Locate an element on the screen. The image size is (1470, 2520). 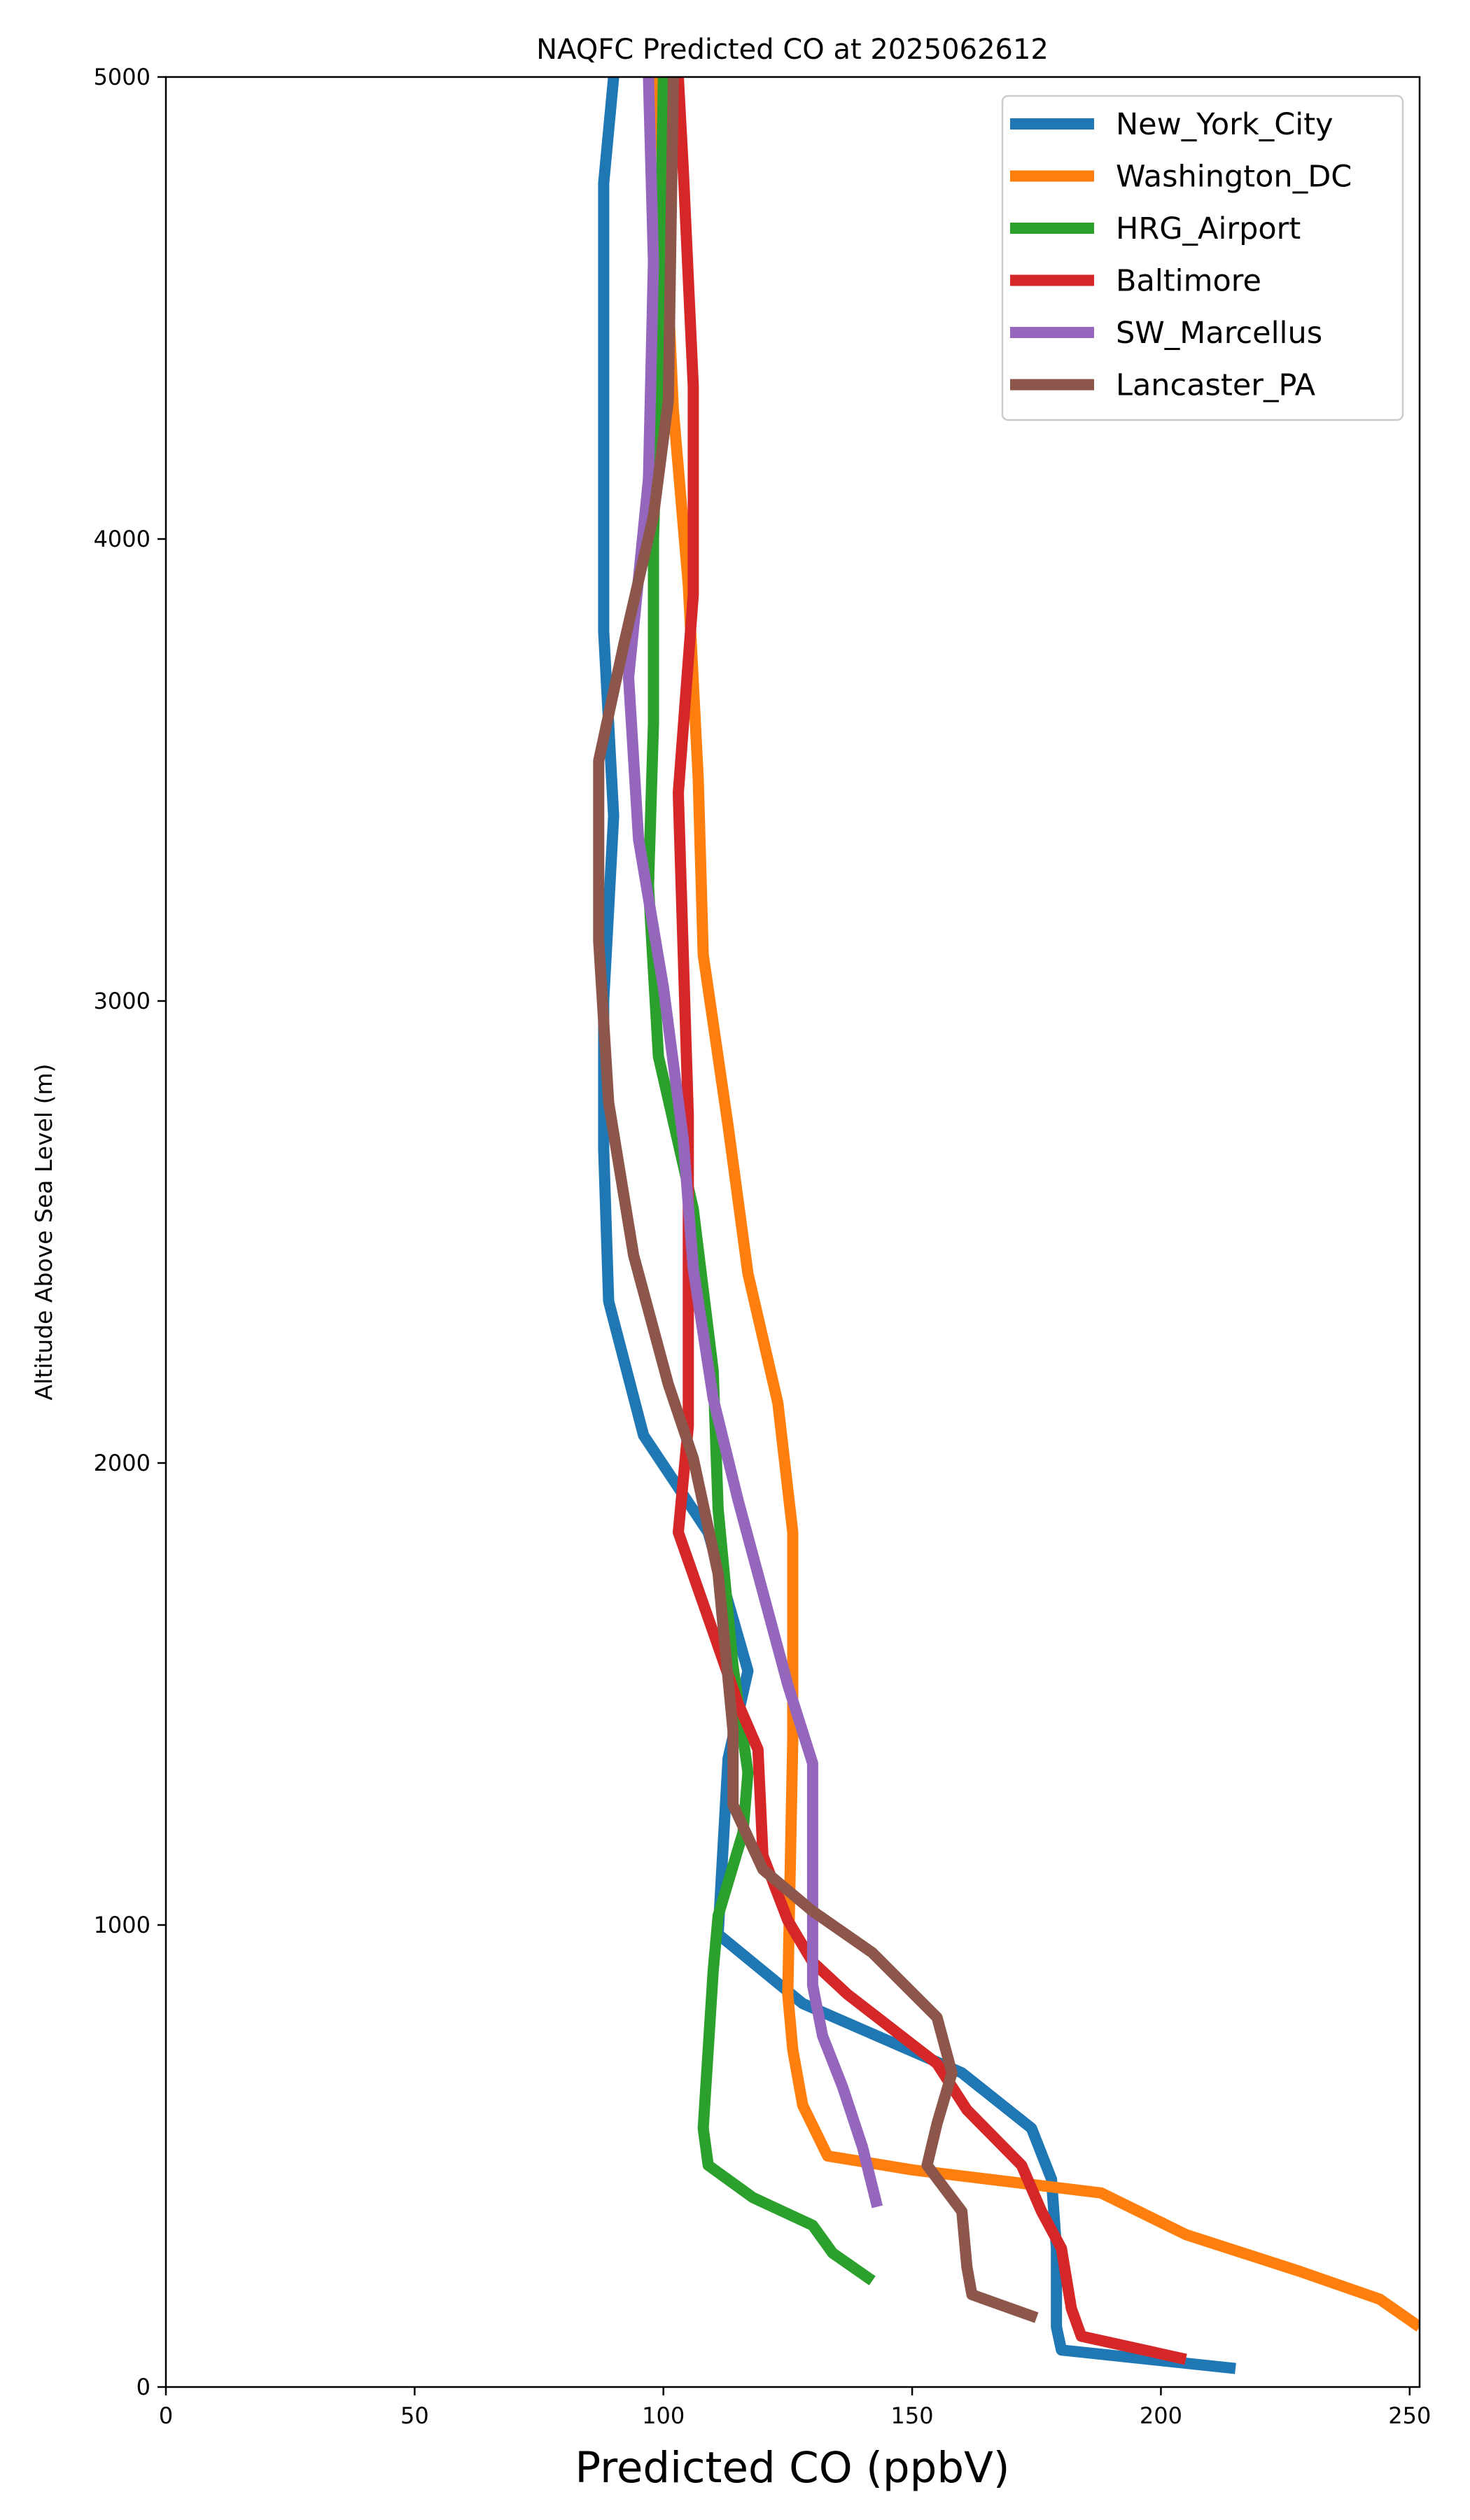
legend-label: HRG_Airport is located at coordinates (1208, 228).